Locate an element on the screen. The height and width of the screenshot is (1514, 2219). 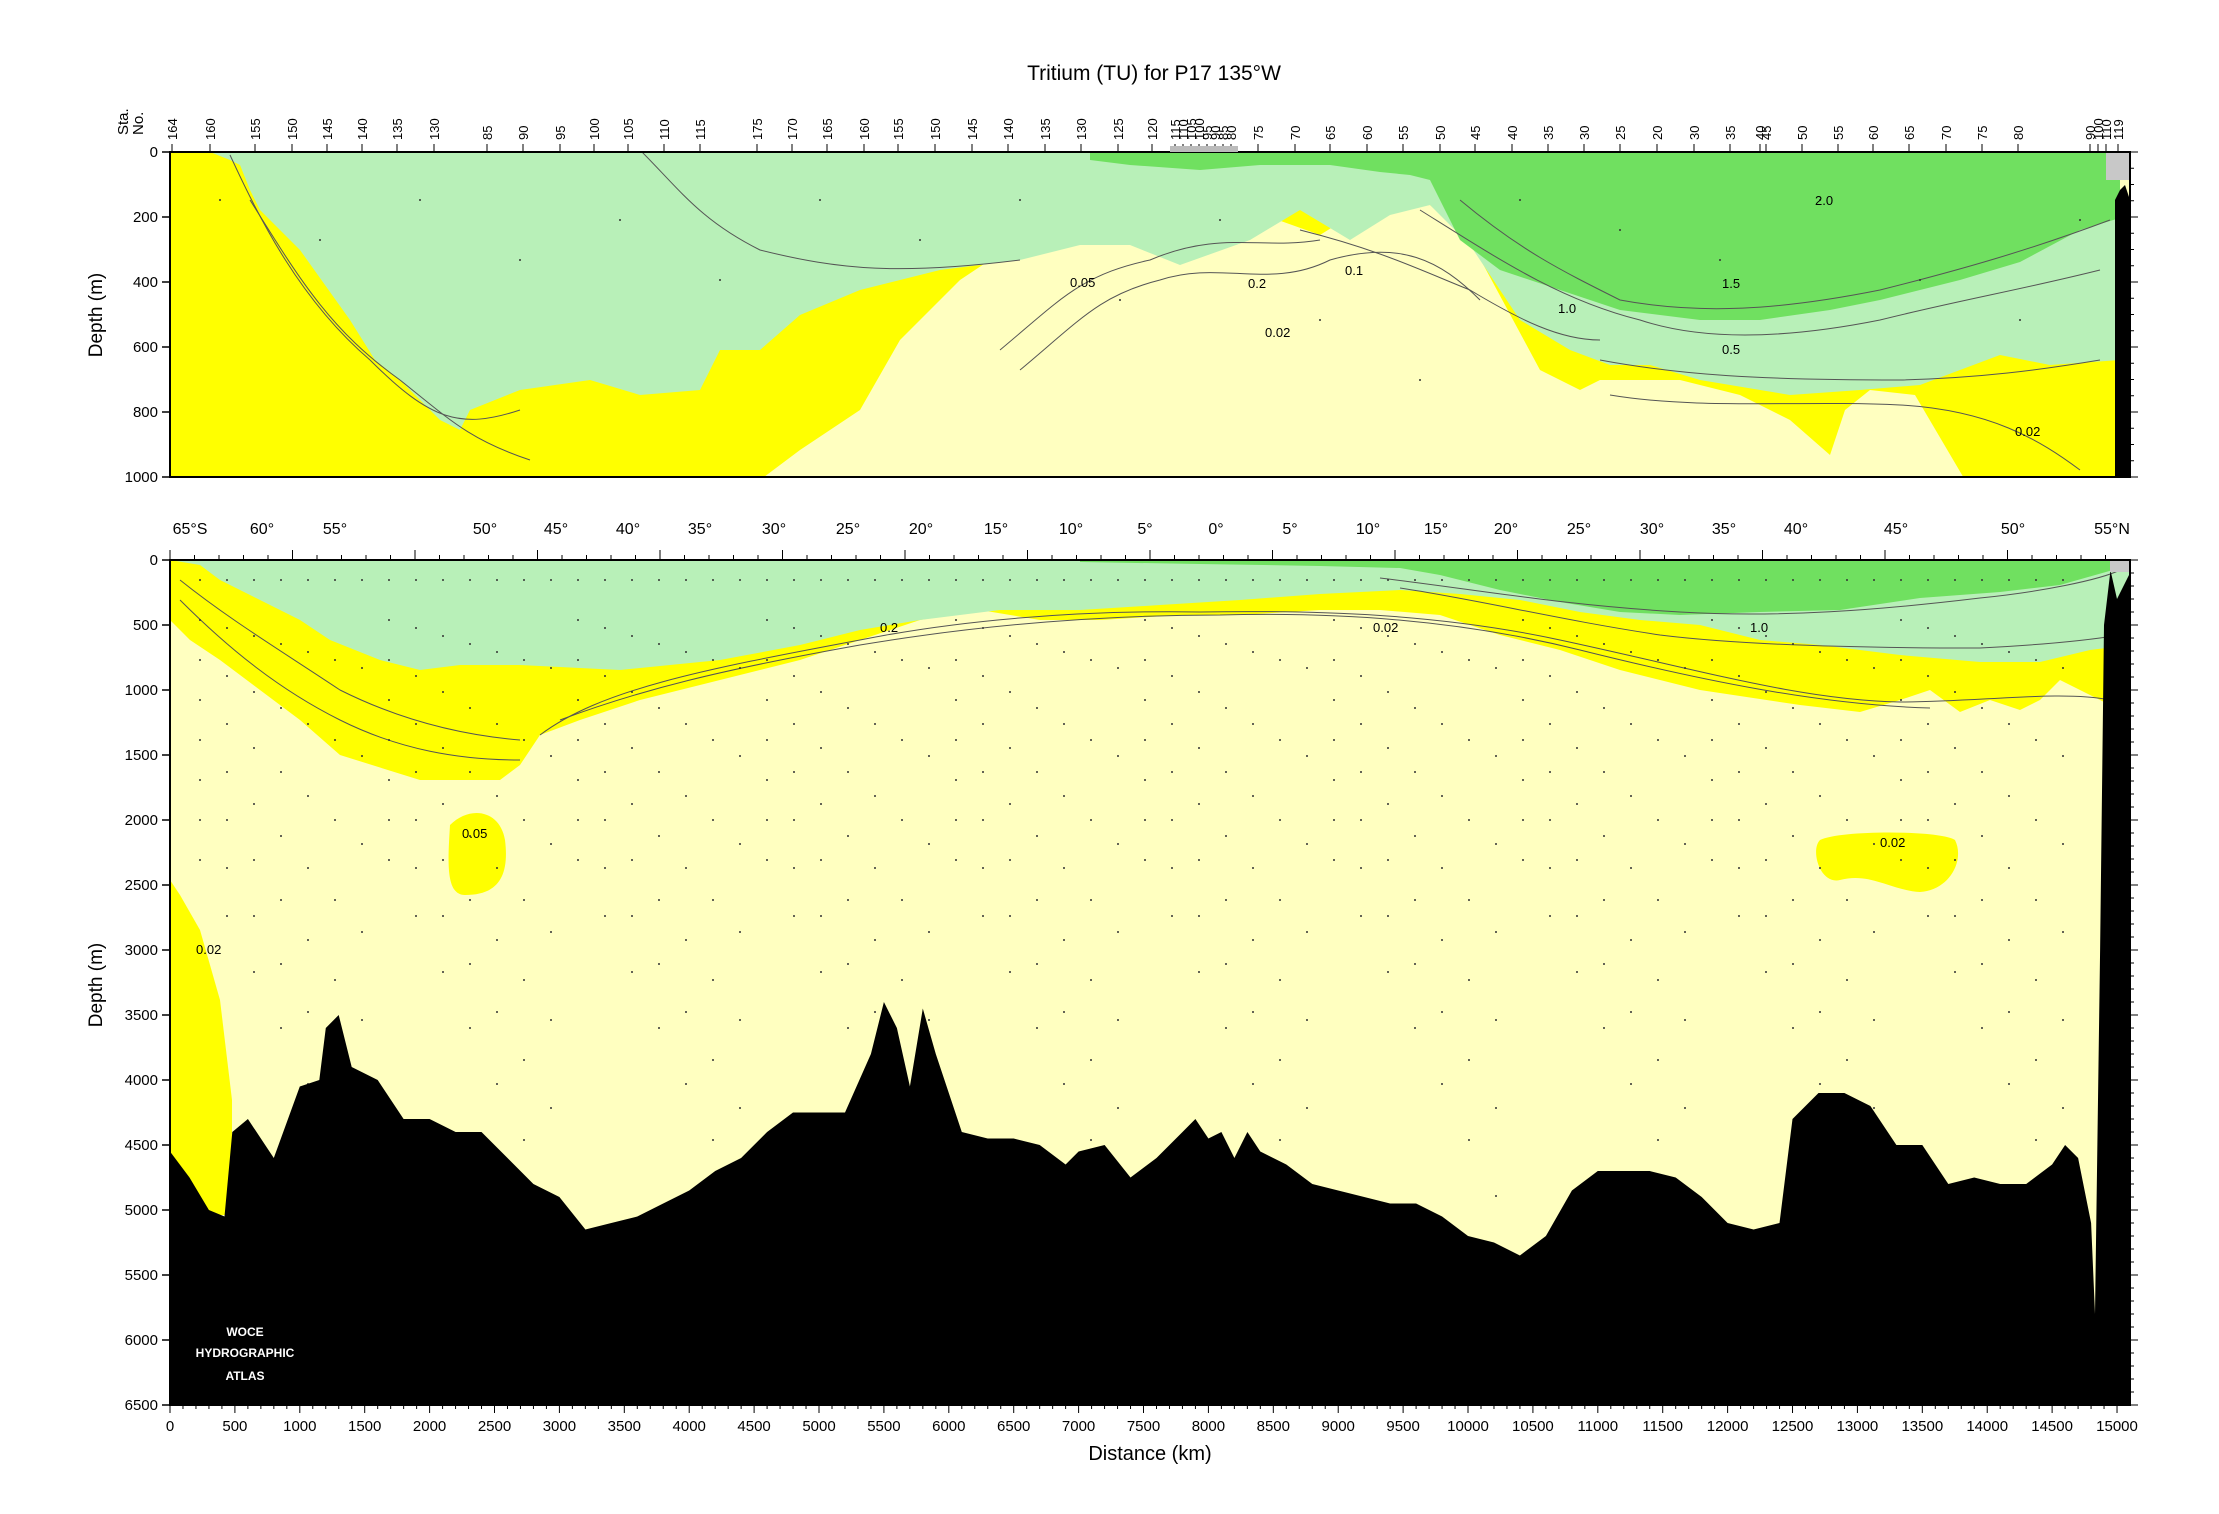
latitude-label: 25° is located at coordinates (848, 529).